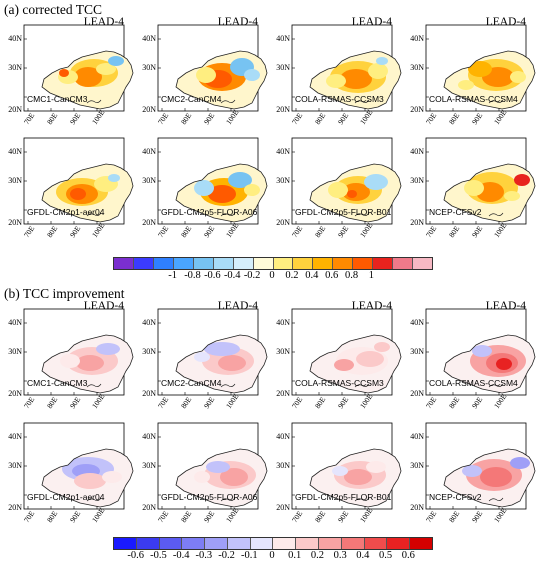 Image resolution: width=550 pixels, height=562 pixels. I want to click on colorbar-tick-label: 0.4, so click(312, 275).